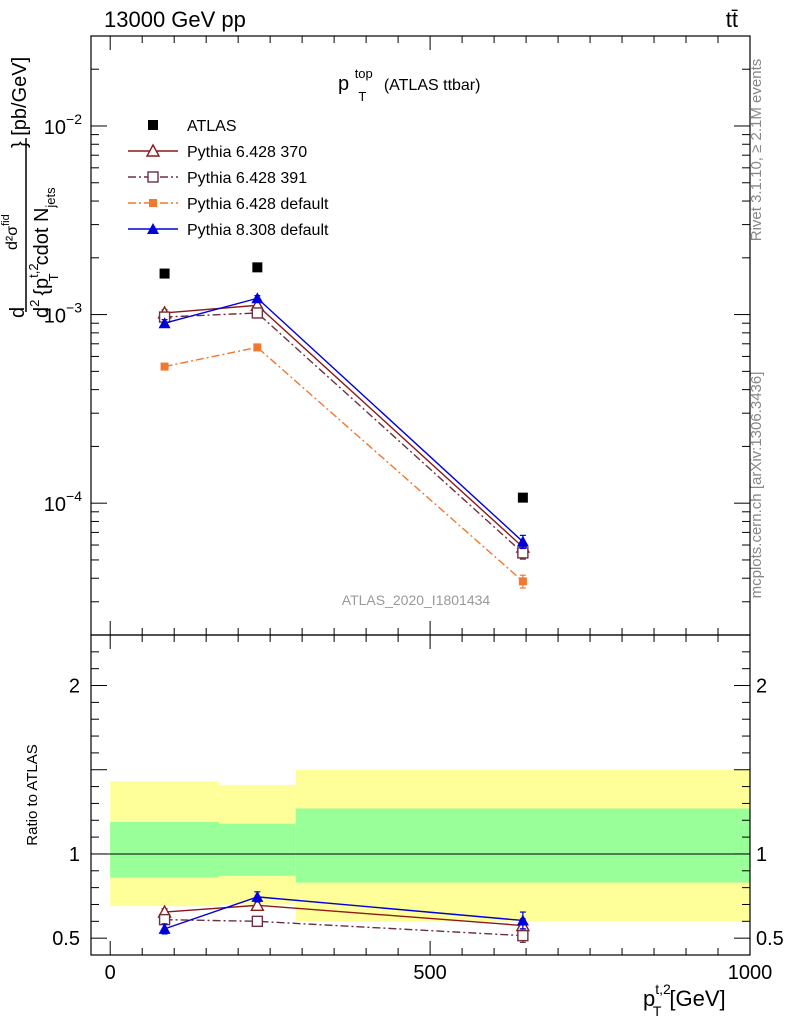 The image size is (786, 1024). What do you see at coordinates (247, 152) in the screenshot?
I see `legend-label-1: Pythia 6.428 370` at bounding box center [247, 152].